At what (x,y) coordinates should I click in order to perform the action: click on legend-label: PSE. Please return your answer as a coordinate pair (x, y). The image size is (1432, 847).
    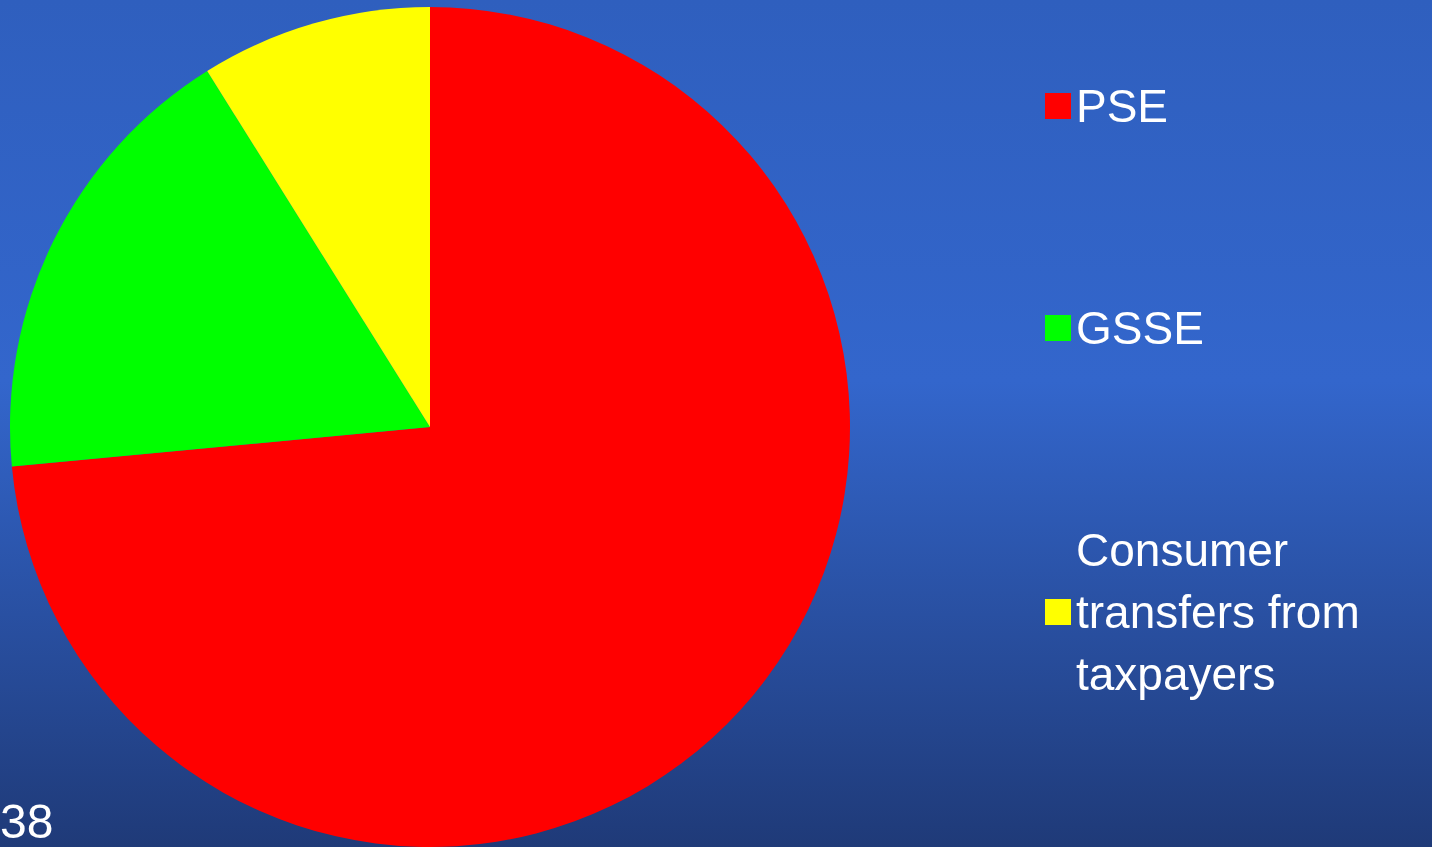
    Looking at the image, I should click on (1122, 106).